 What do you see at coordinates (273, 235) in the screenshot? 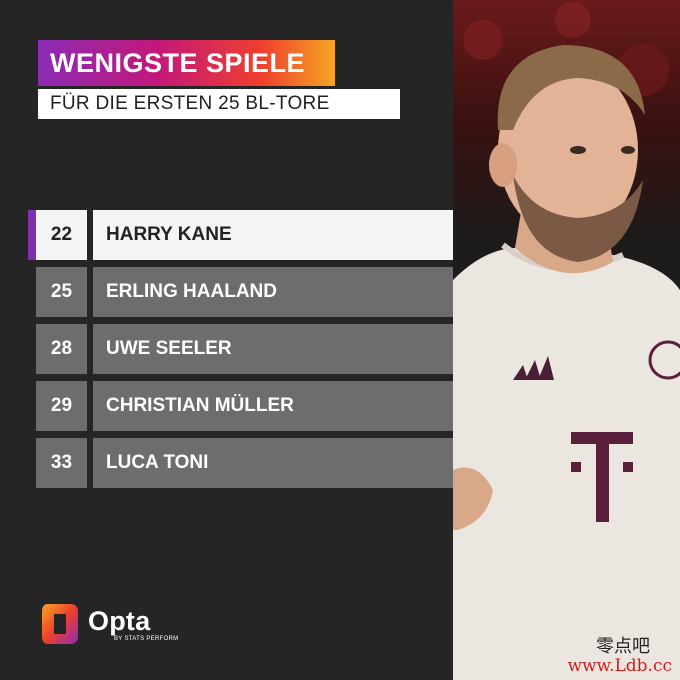
I see `player-name: HARRY KANE` at bounding box center [273, 235].